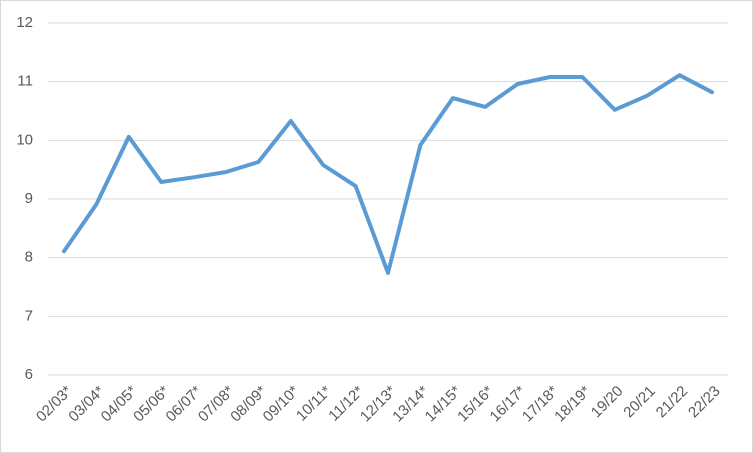  Describe the element at coordinates (24, 139) in the screenshot. I see `y-tick-label: 10` at that location.